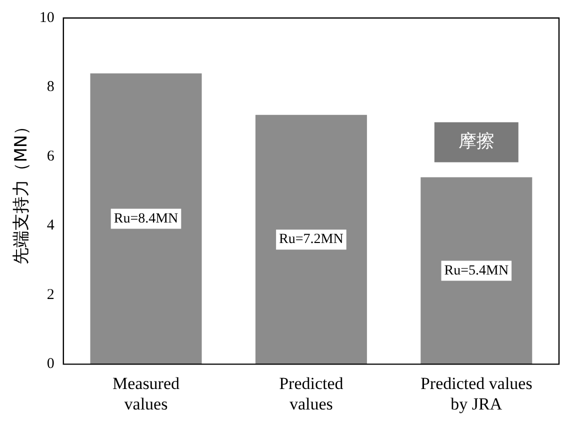  Describe the element at coordinates (50, 294) in the screenshot. I see `y-tick-label: 2` at that location.